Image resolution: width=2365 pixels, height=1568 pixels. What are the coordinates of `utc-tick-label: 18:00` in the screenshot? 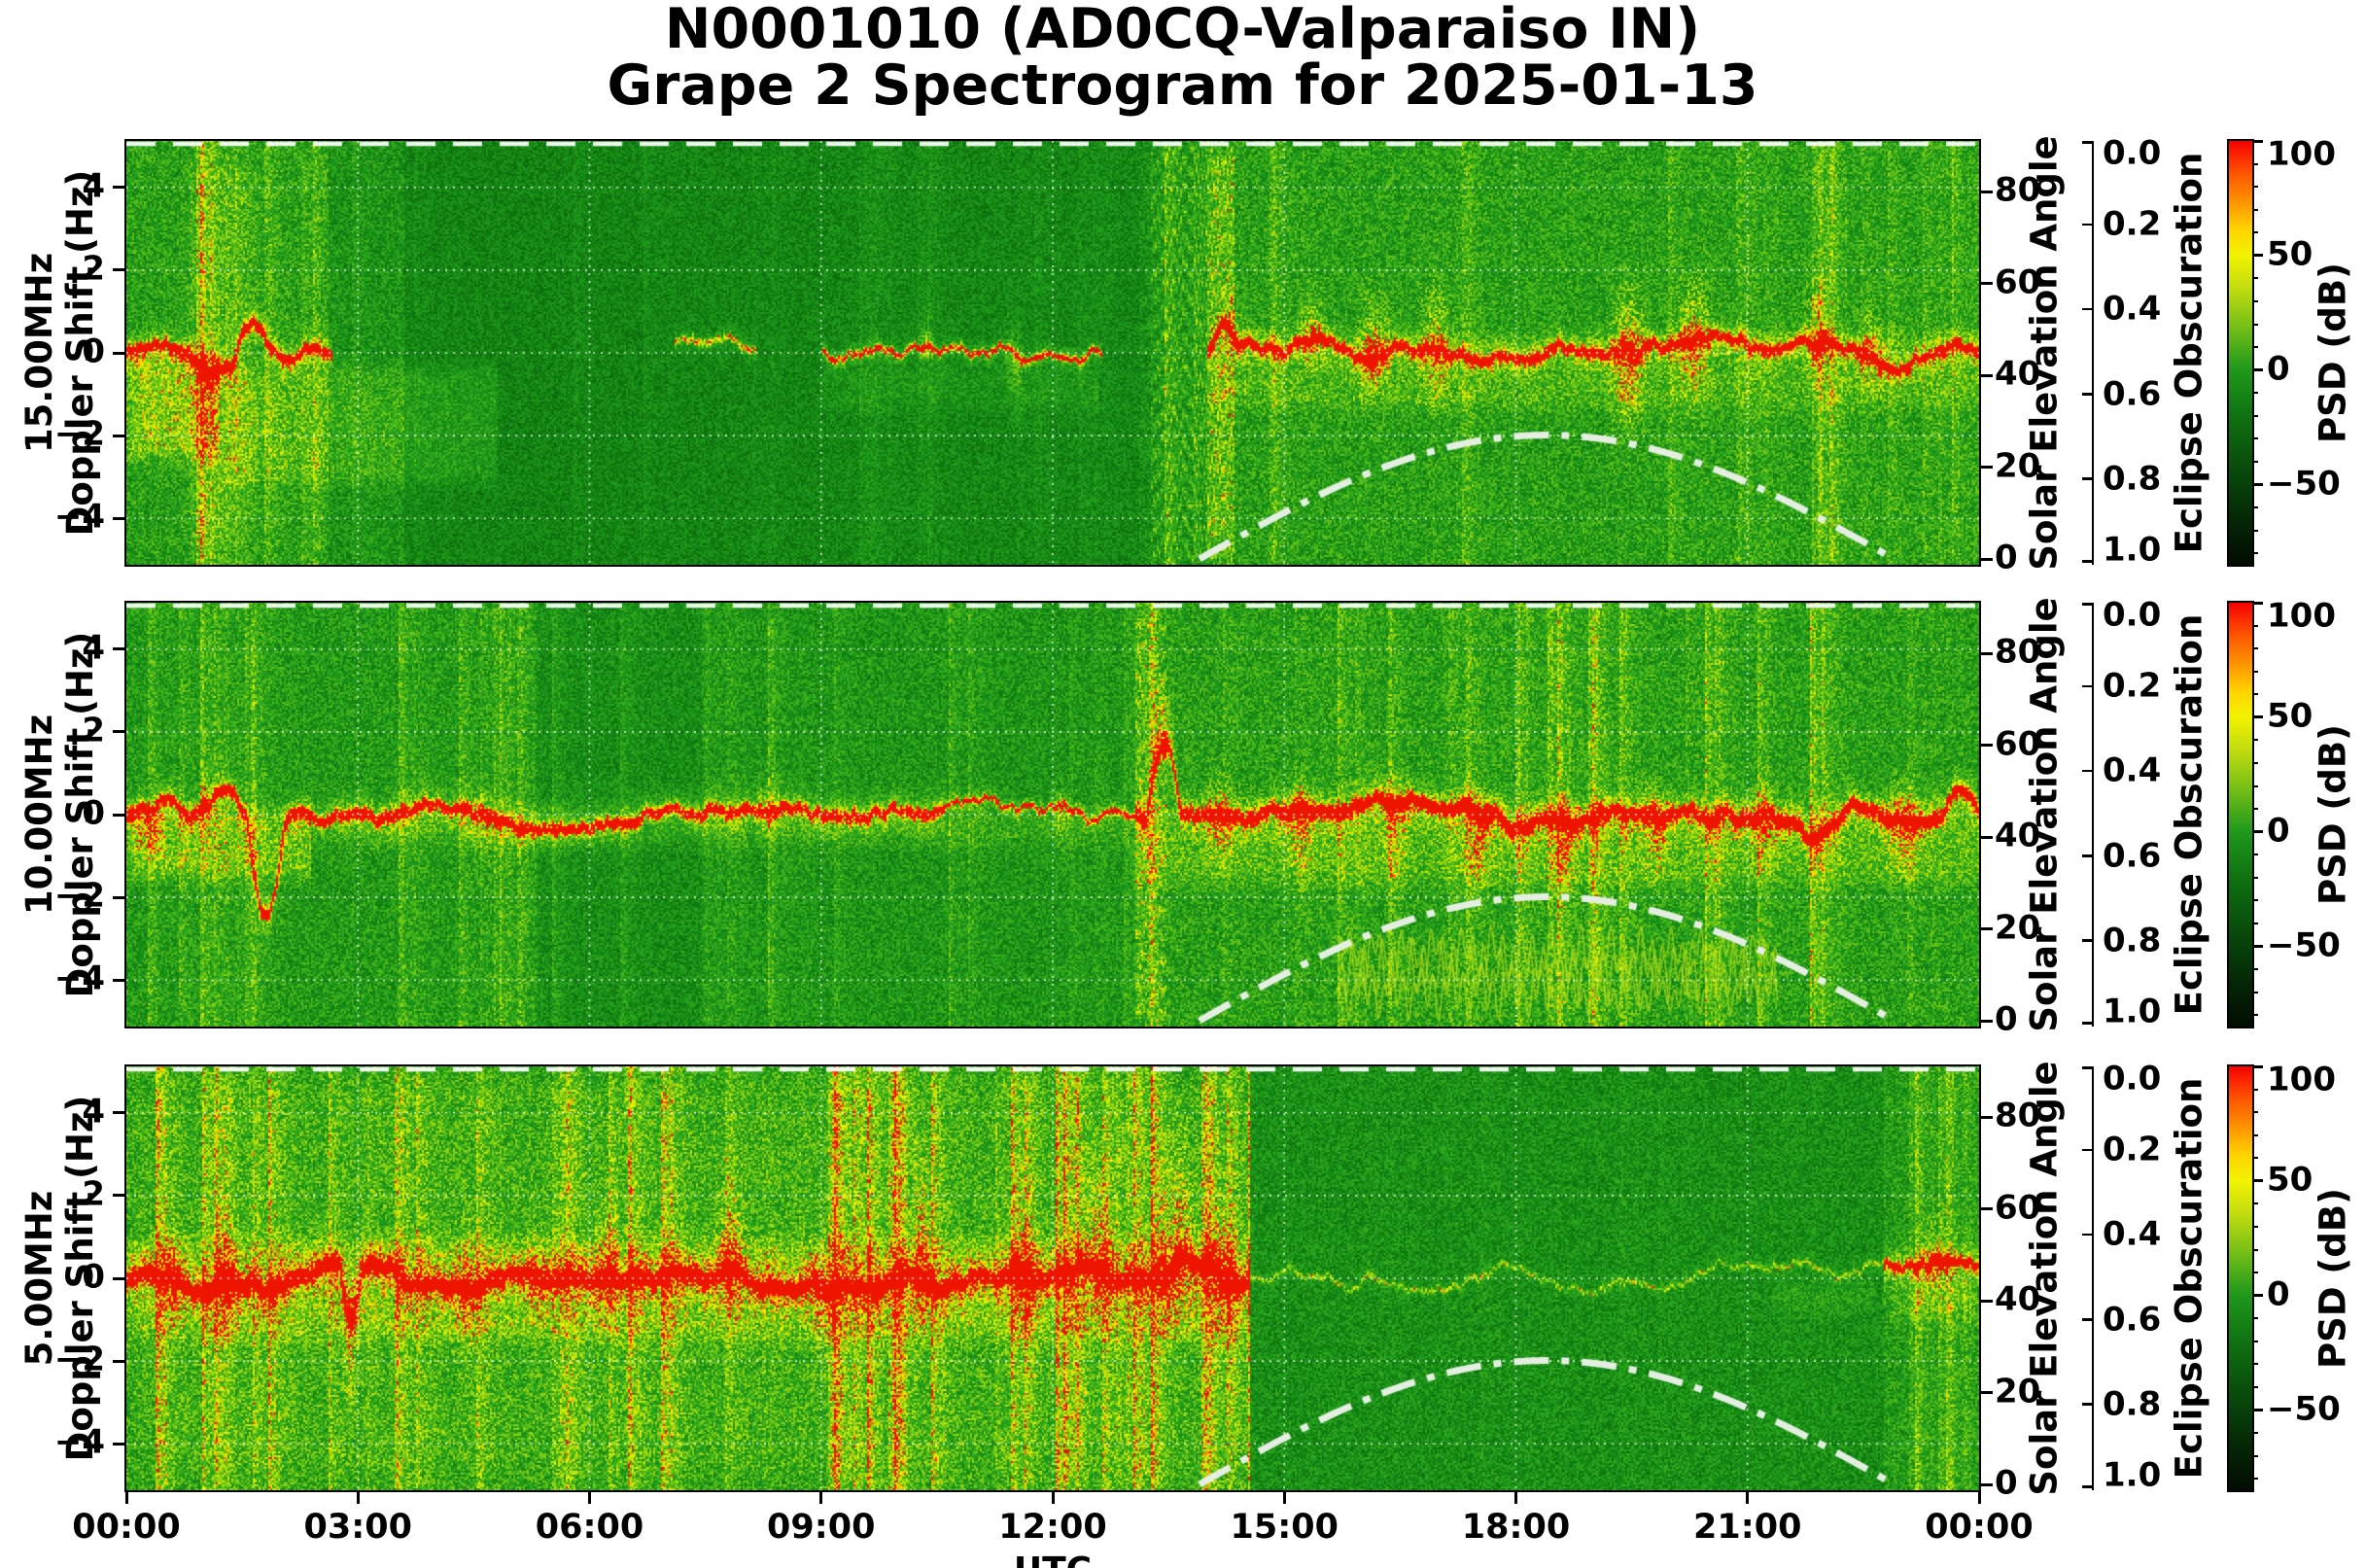 It's located at (1516, 1527).